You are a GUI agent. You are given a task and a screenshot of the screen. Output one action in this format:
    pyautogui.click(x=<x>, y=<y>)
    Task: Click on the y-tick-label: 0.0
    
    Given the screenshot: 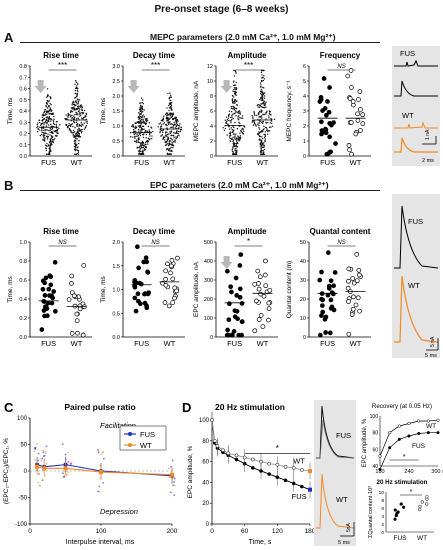 What is the action you would take?
    pyautogui.click(x=116, y=157)
    